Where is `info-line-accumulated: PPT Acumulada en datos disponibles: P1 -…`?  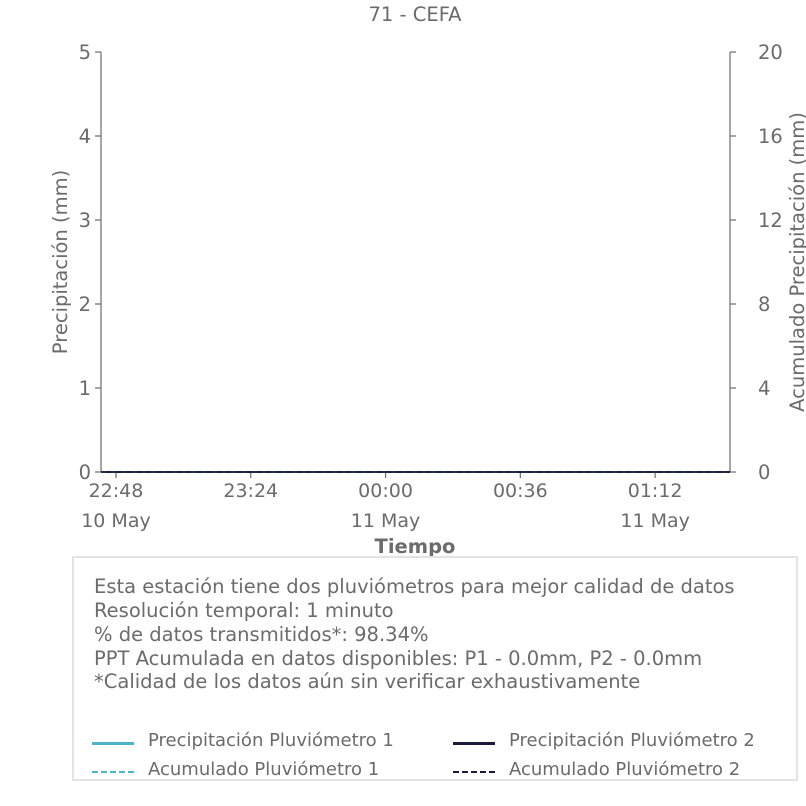 info-line-accumulated: PPT Acumulada en datos disponibles: P1 -… is located at coordinates (398, 658).